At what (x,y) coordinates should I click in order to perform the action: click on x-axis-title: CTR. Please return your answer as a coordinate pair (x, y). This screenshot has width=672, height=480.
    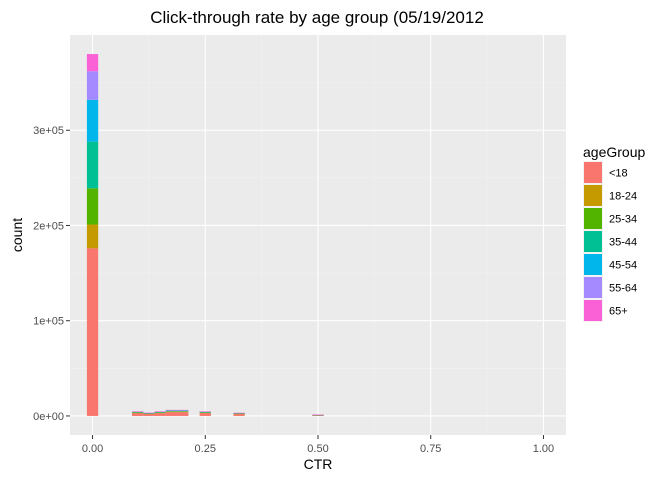
    Looking at the image, I should click on (318, 464).